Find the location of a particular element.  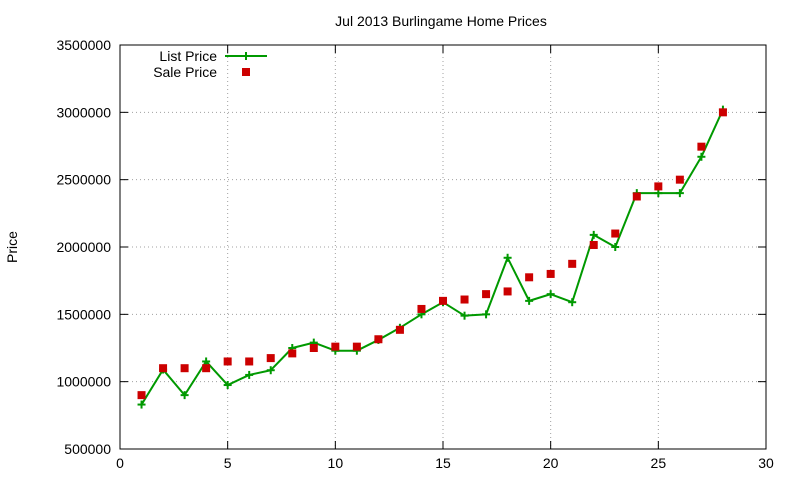

y-tick-label: 500000 is located at coordinates (87, 449).